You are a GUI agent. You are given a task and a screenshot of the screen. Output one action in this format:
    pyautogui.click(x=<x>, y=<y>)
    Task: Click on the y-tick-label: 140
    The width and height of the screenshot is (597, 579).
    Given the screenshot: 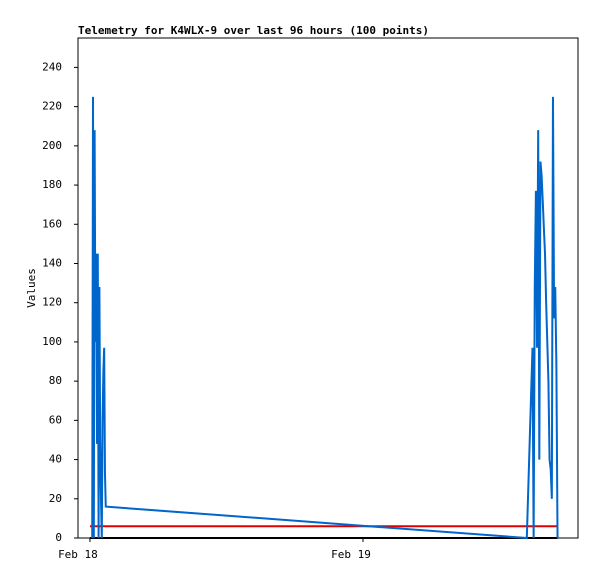 What is the action you would take?
    pyautogui.click(x=52, y=262)
    